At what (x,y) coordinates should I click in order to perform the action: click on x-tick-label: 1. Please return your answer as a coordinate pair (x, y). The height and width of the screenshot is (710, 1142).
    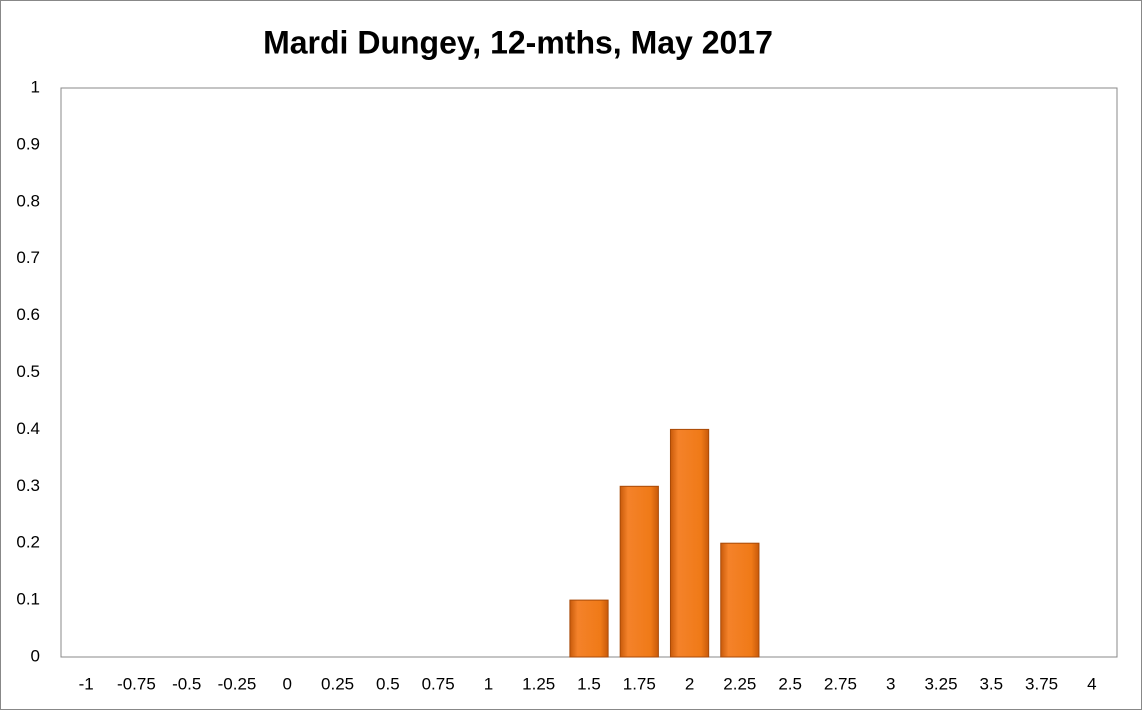
    Looking at the image, I should click on (488, 683).